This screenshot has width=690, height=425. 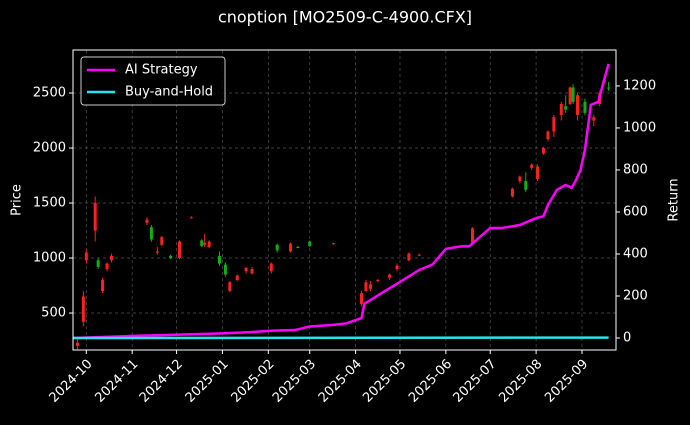 I want to click on y-tick-label: 1000, so click(x=49, y=258).